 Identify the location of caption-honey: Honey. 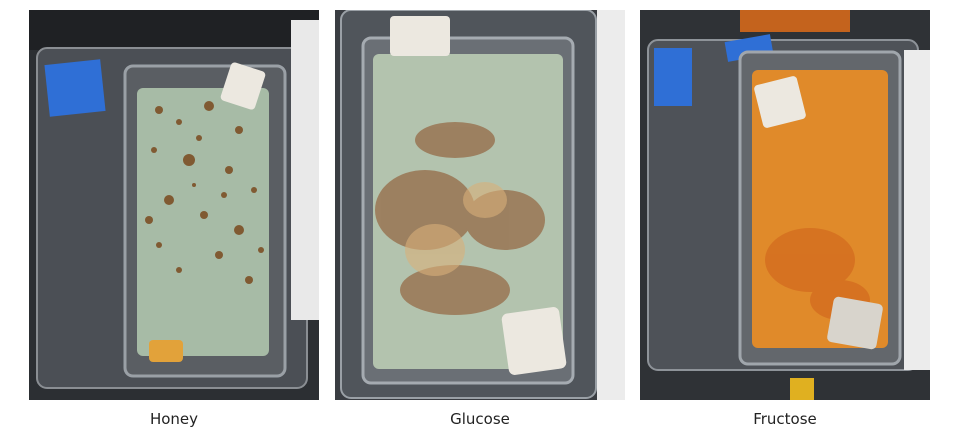
(174, 419).